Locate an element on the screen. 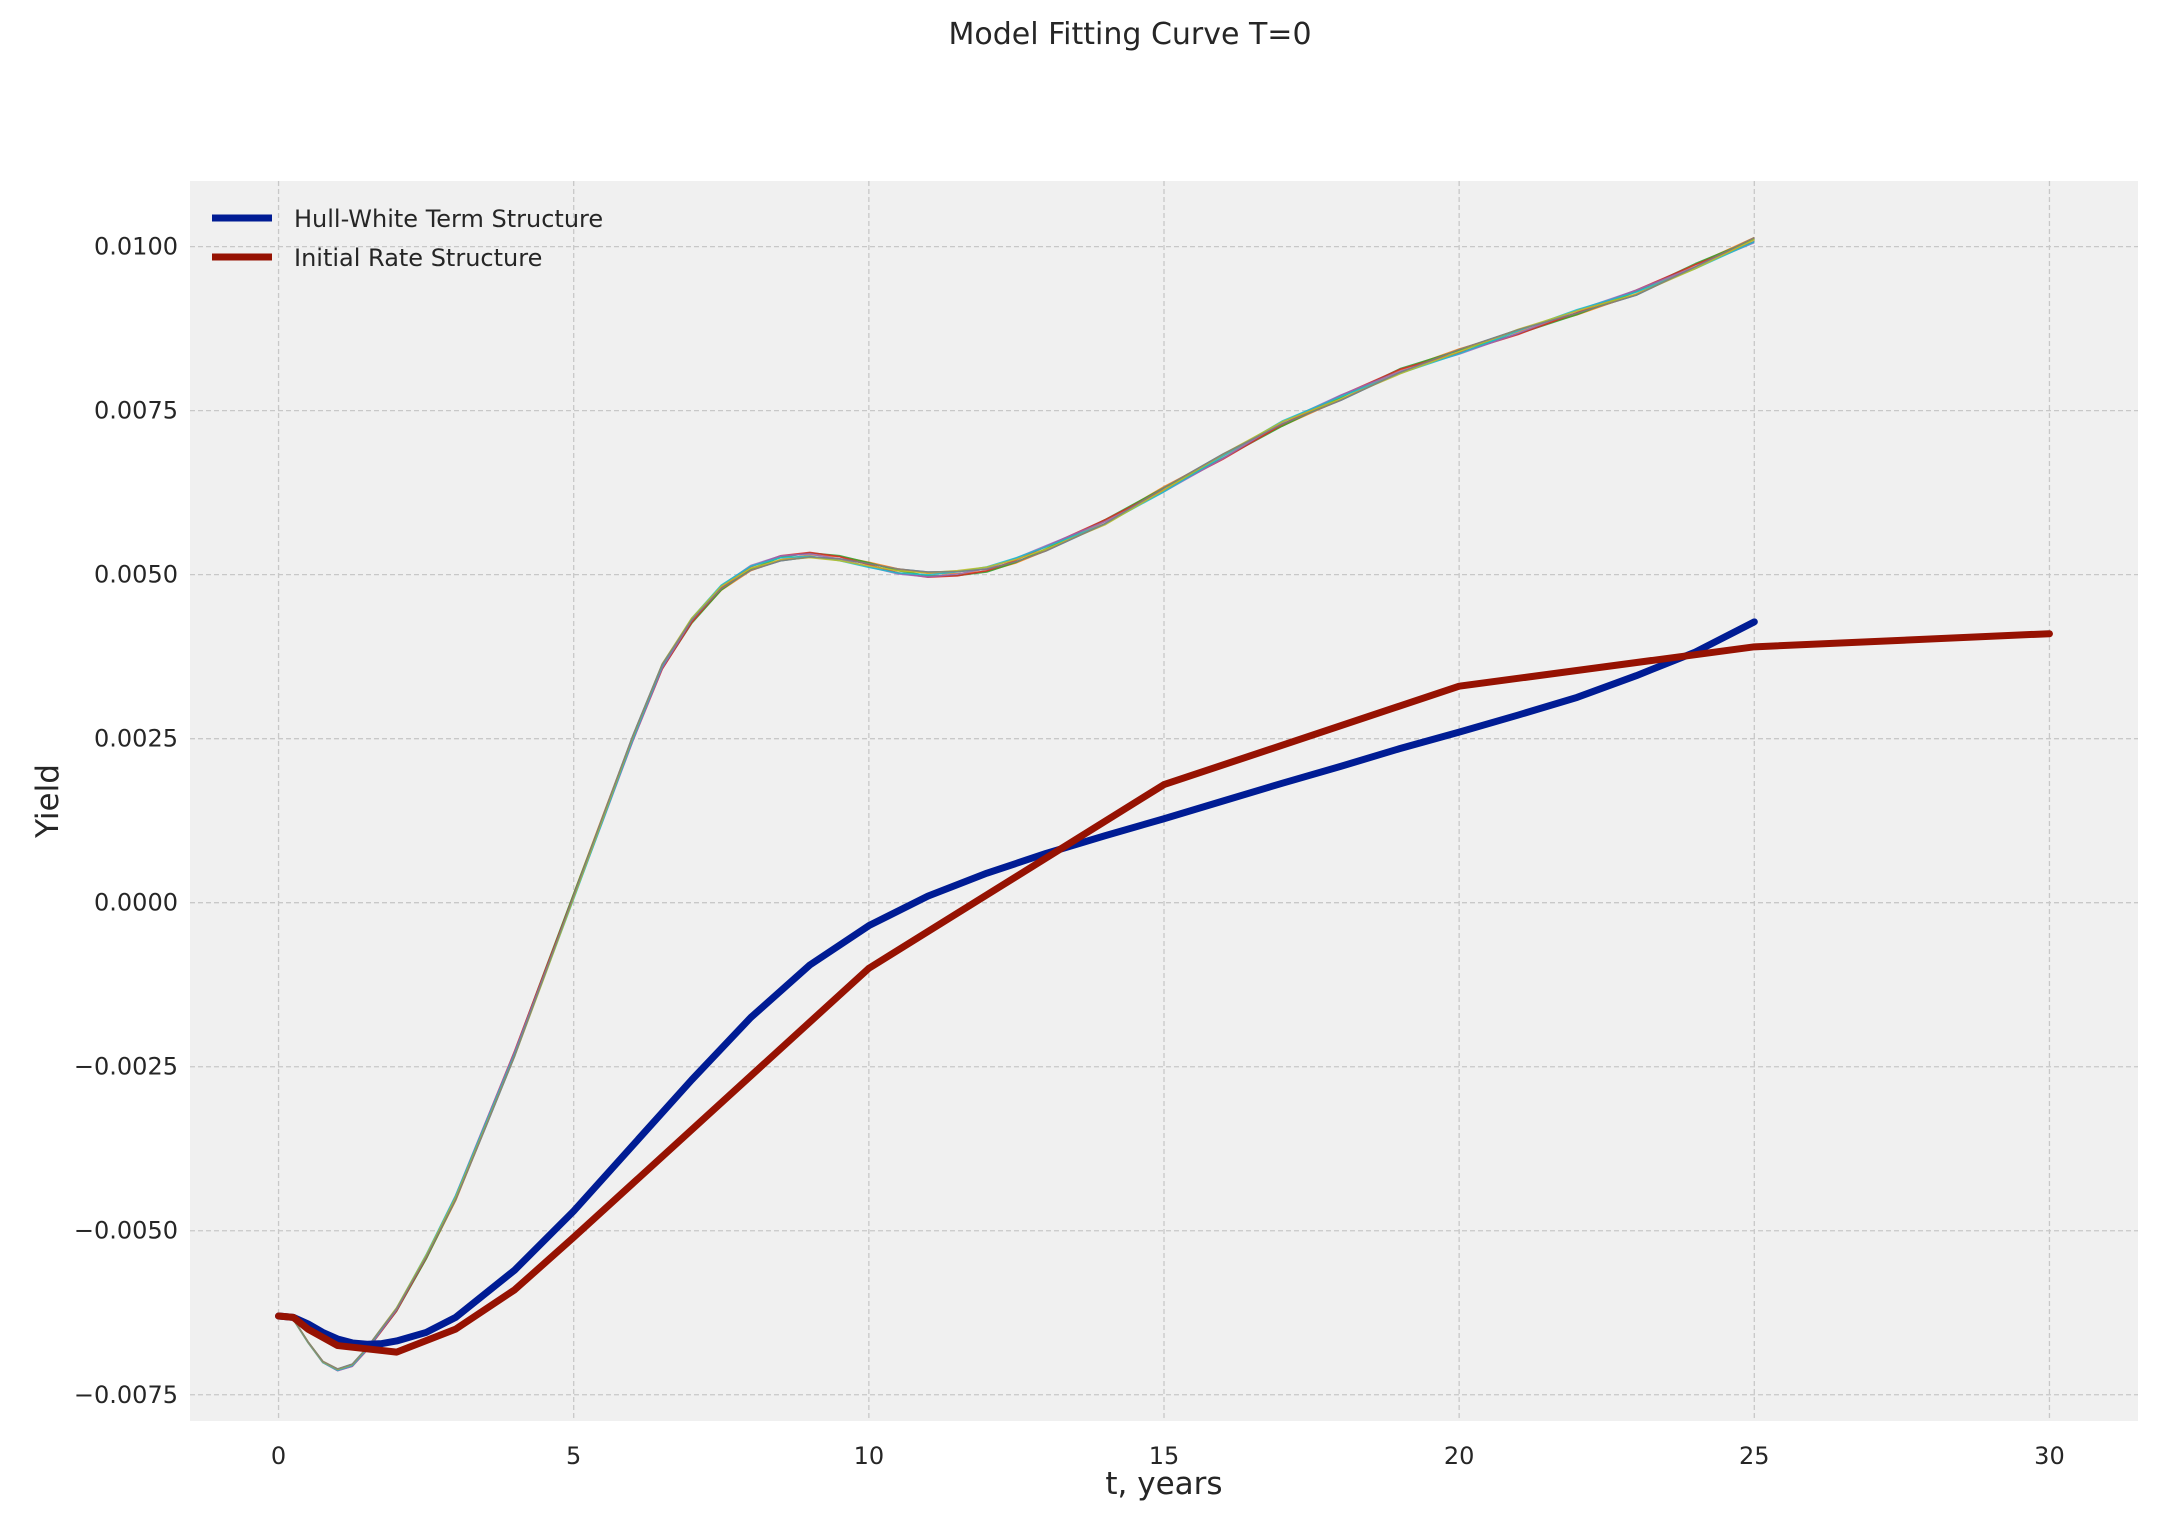 This screenshot has width=2164, height=1534. x-tick-label: 25 is located at coordinates (1754, 1456).